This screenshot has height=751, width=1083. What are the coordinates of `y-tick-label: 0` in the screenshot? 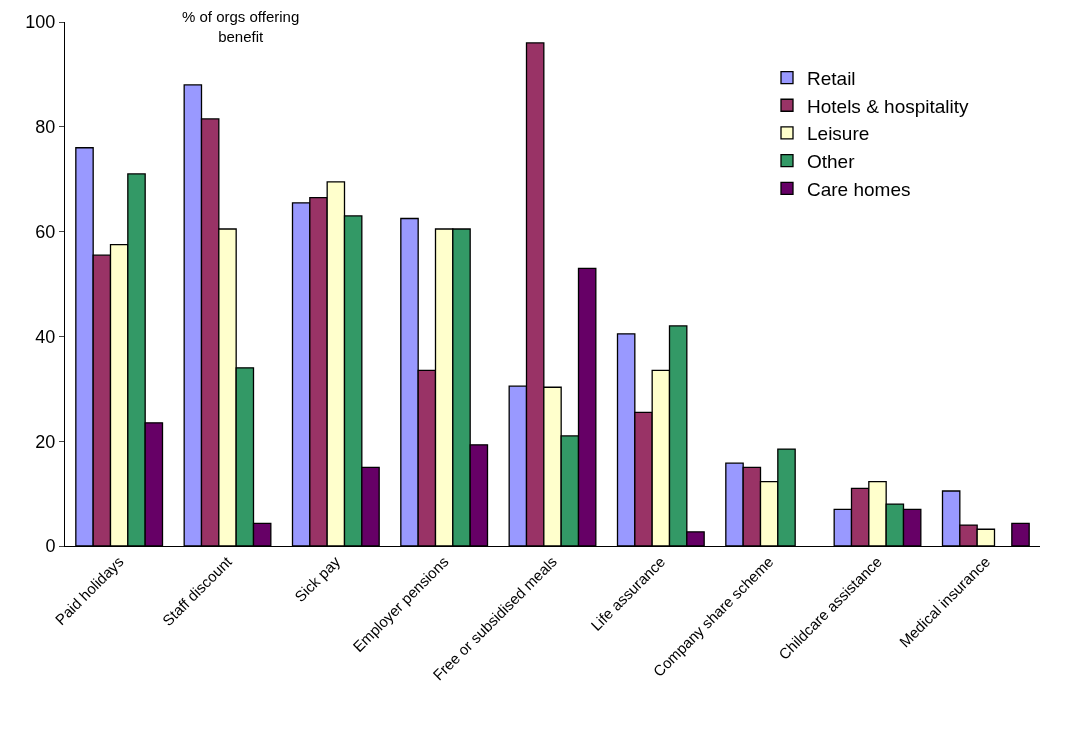 It's located at (50, 546).